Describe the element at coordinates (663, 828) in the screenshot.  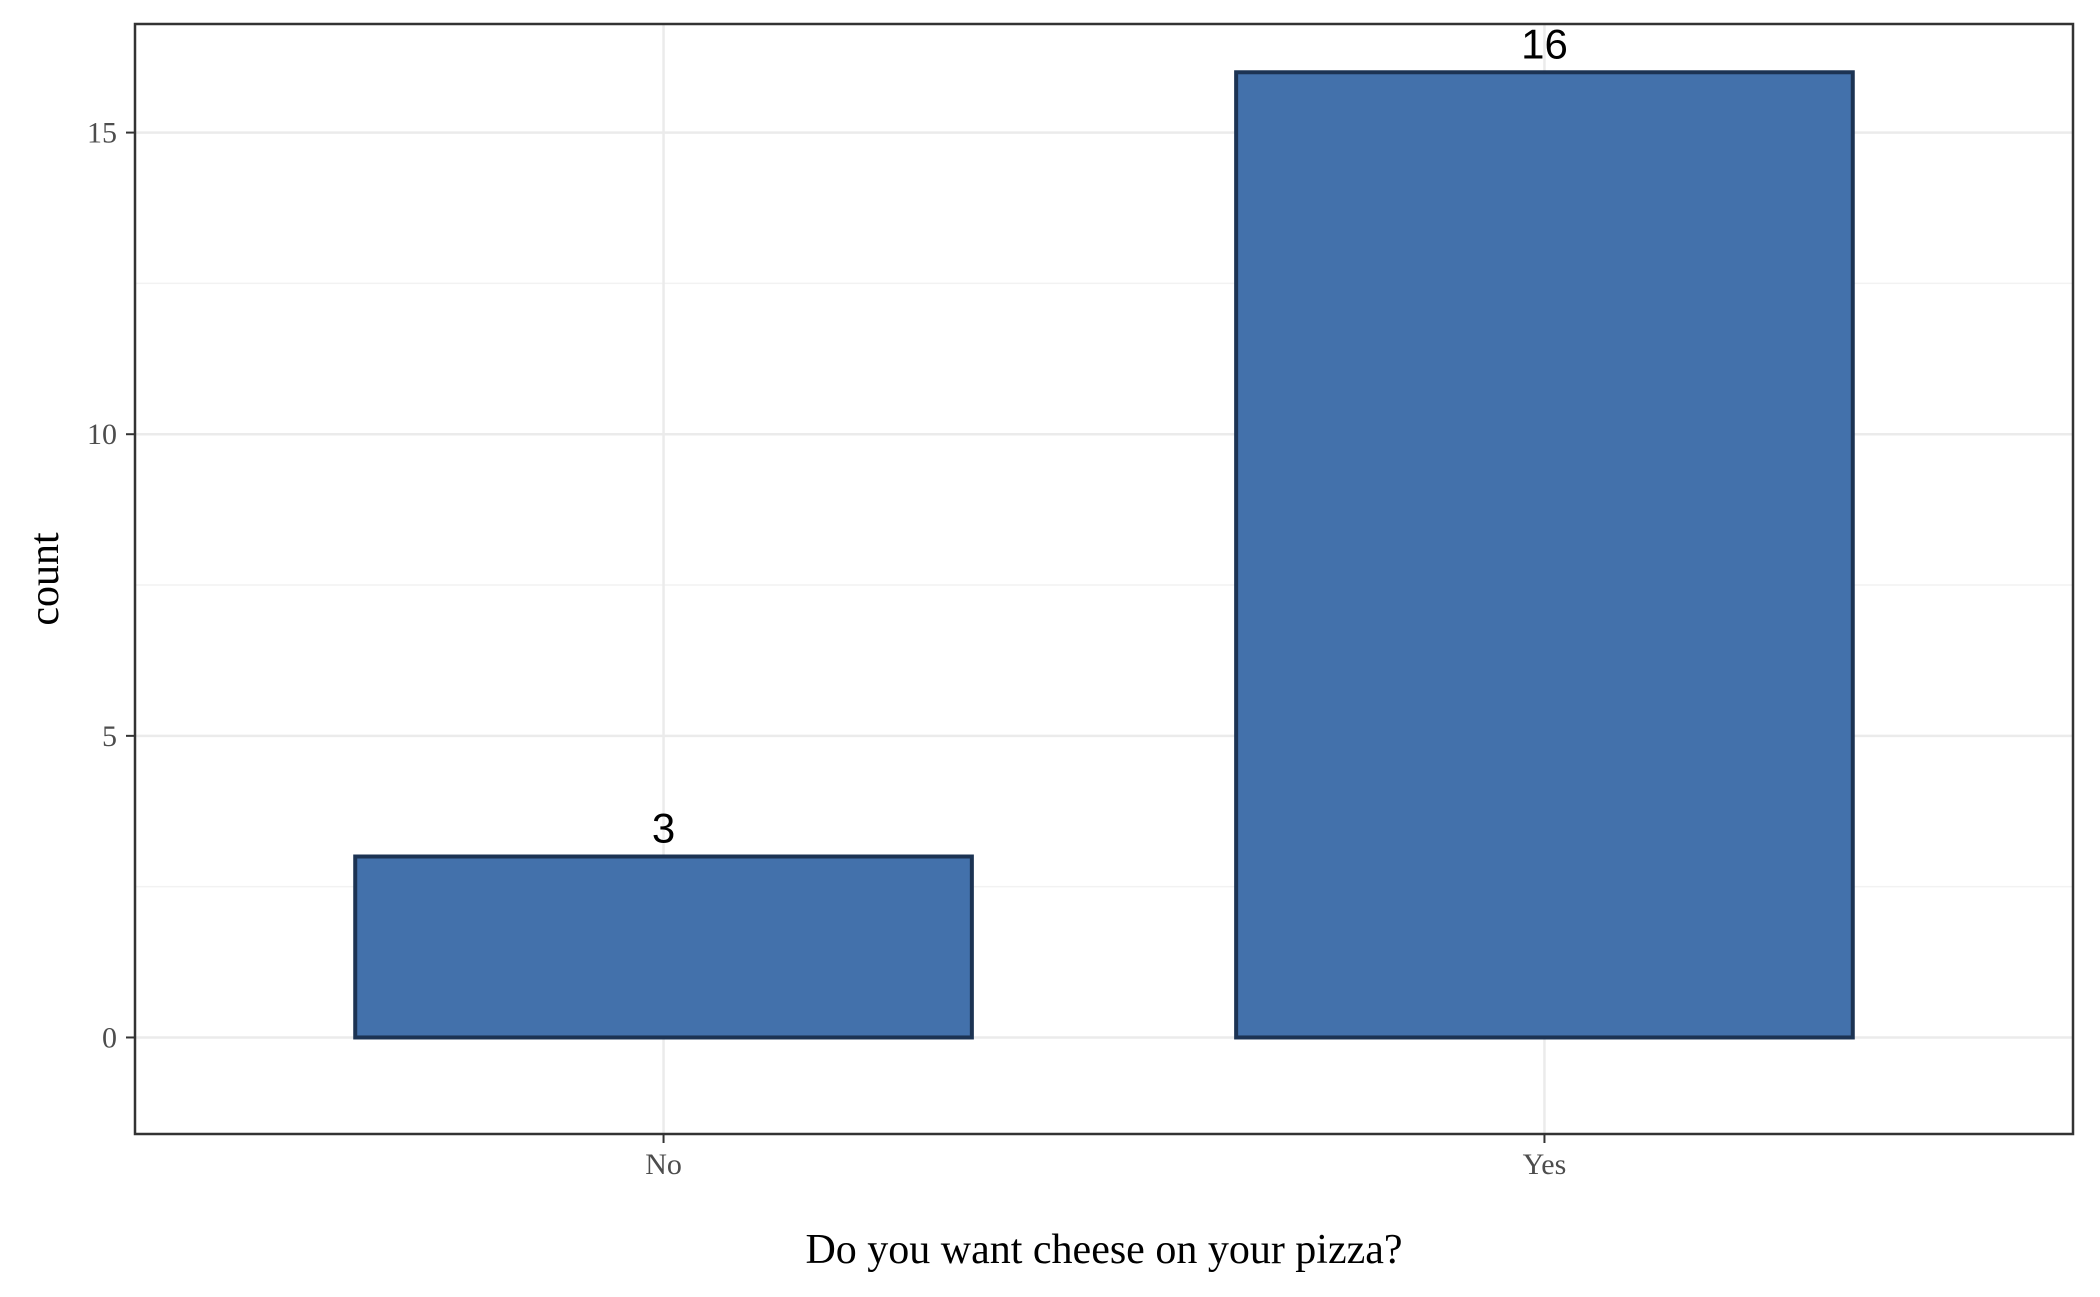
I see `data-label: 3` at that location.